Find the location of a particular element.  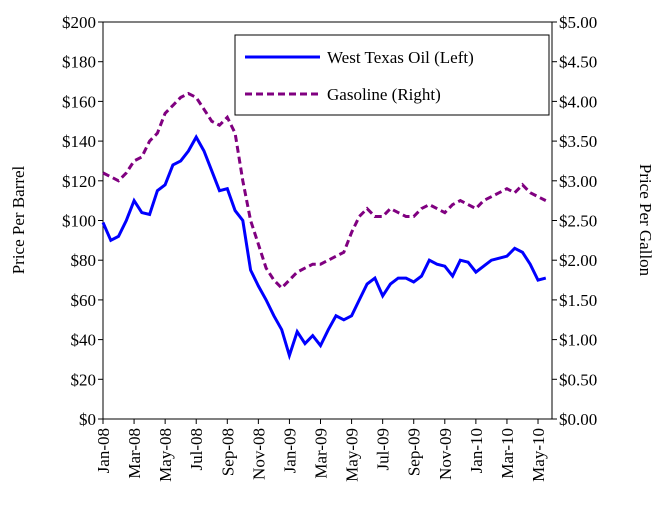

x-tick-label: Jan-10 is located at coordinates (476, 450).